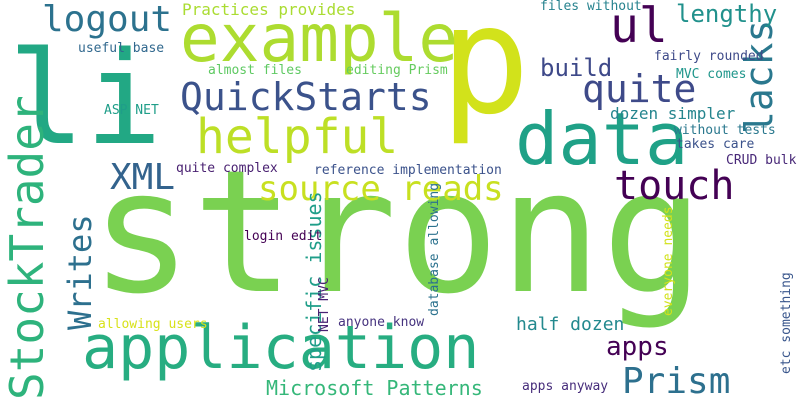 This screenshot has height=400, width=800. What do you see at coordinates (637, 347) in the screenshot?
I see `word-apps: apps` at bounding box center [637, 347].